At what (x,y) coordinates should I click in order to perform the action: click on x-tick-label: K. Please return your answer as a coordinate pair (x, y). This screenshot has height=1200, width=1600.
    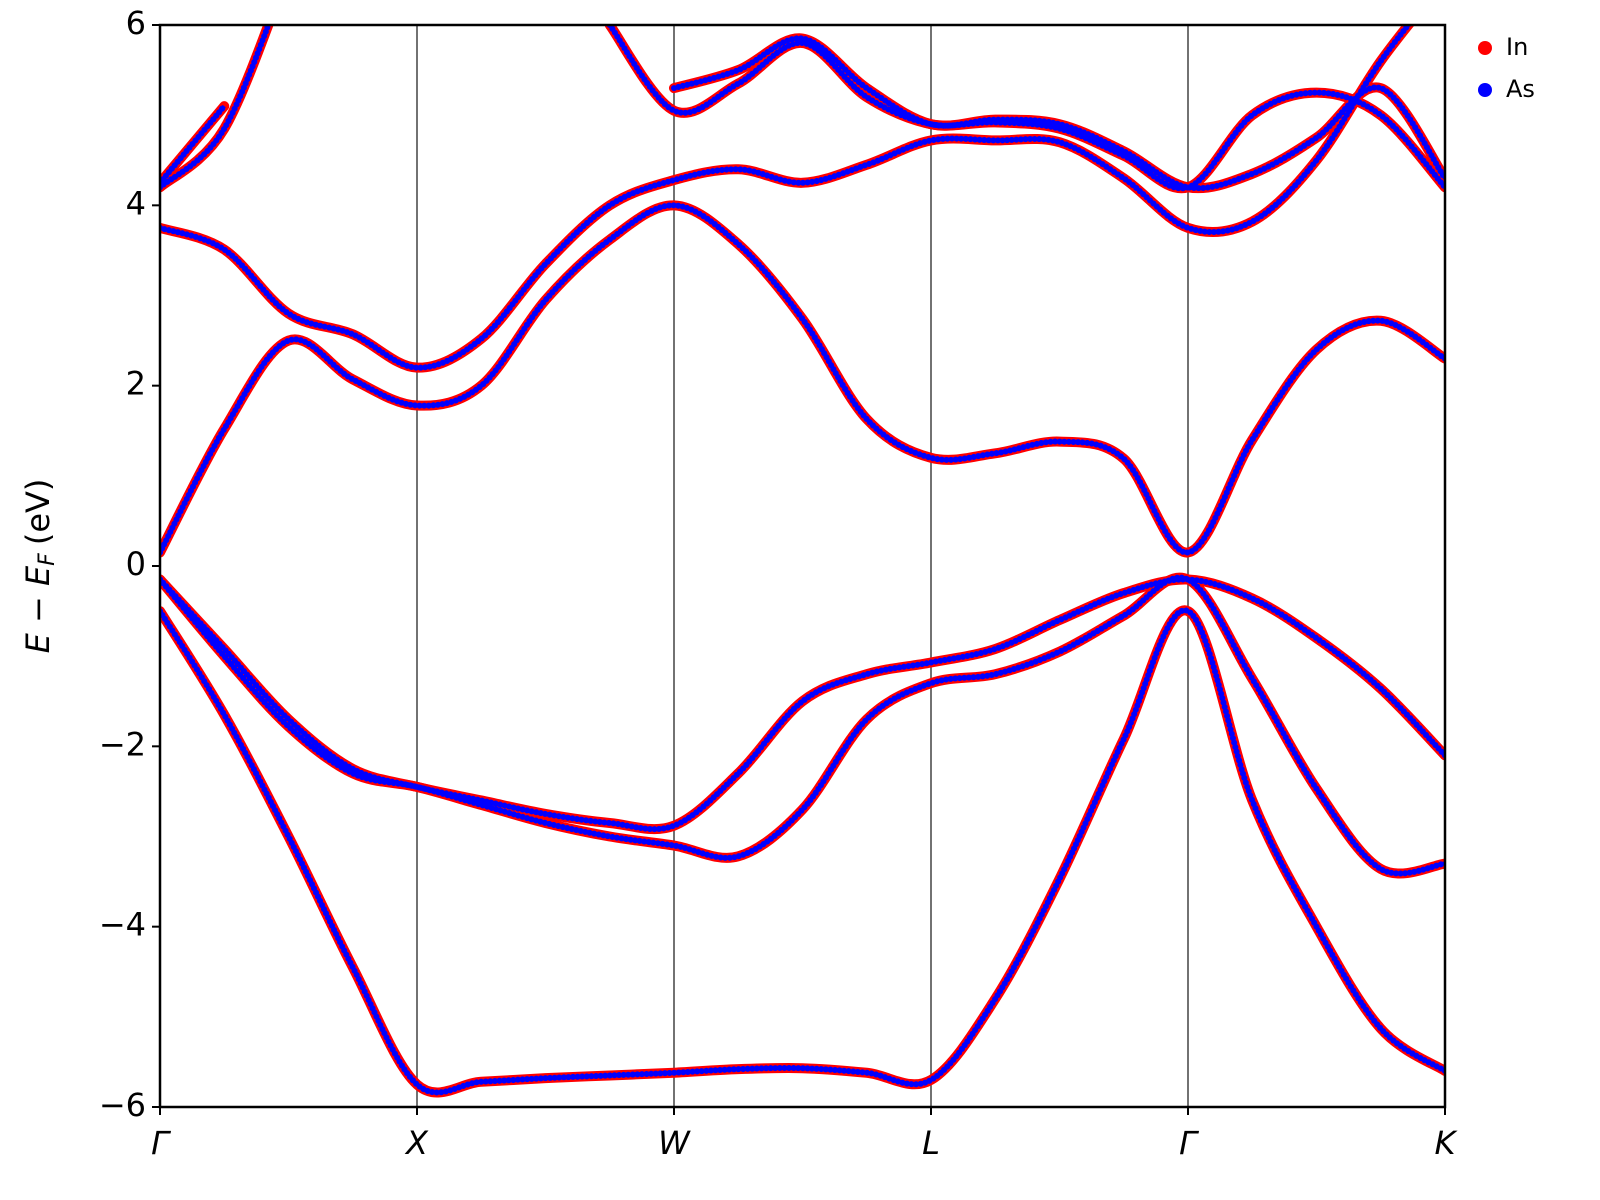
    Looking at the image, I should click on (1447, 1143).